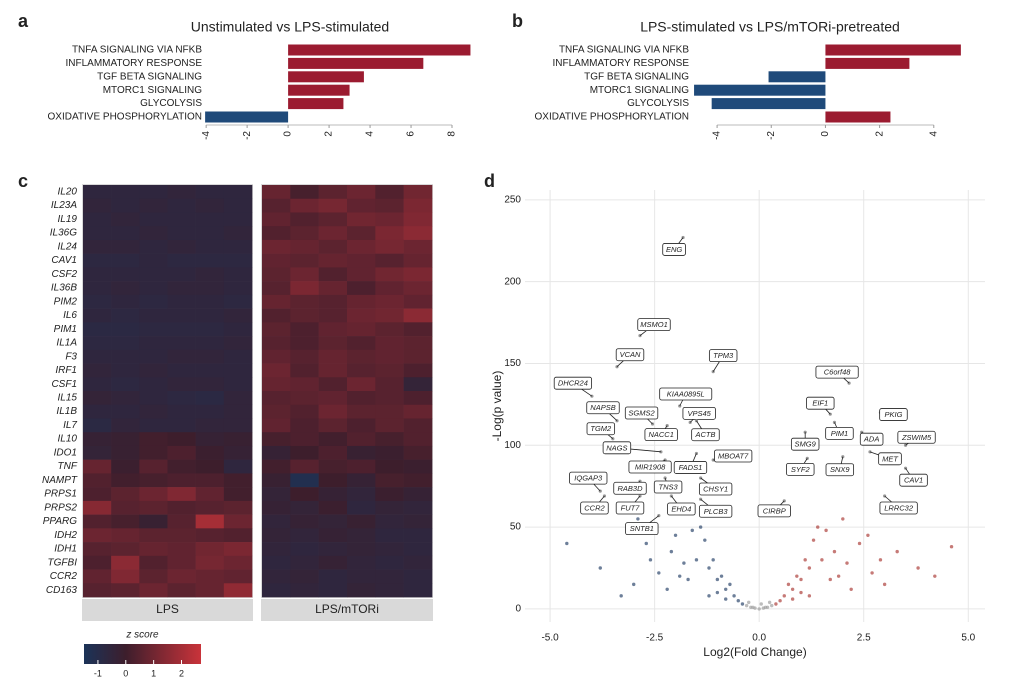 Image resolution: width=1018 pixels, height=683 pixels. Describe the element at coordinates (517, 21) in the screenshot. I see `panel-letter: b` at that location.